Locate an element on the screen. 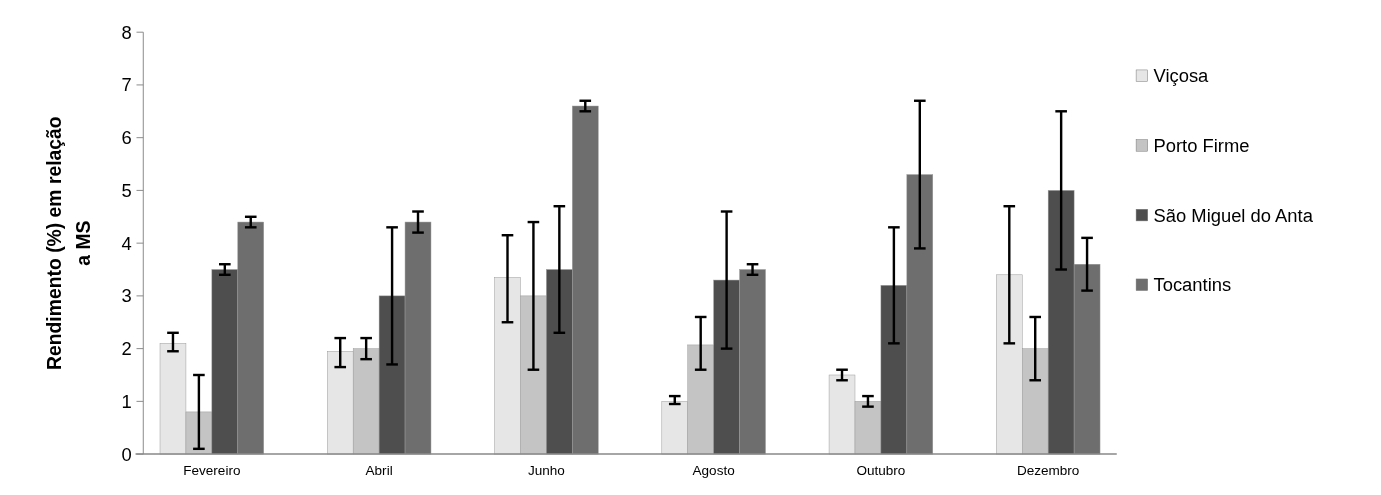 This screenshot has height=495, width=1381. legend-label: Viçosa is located at coordinates (1181, 76).